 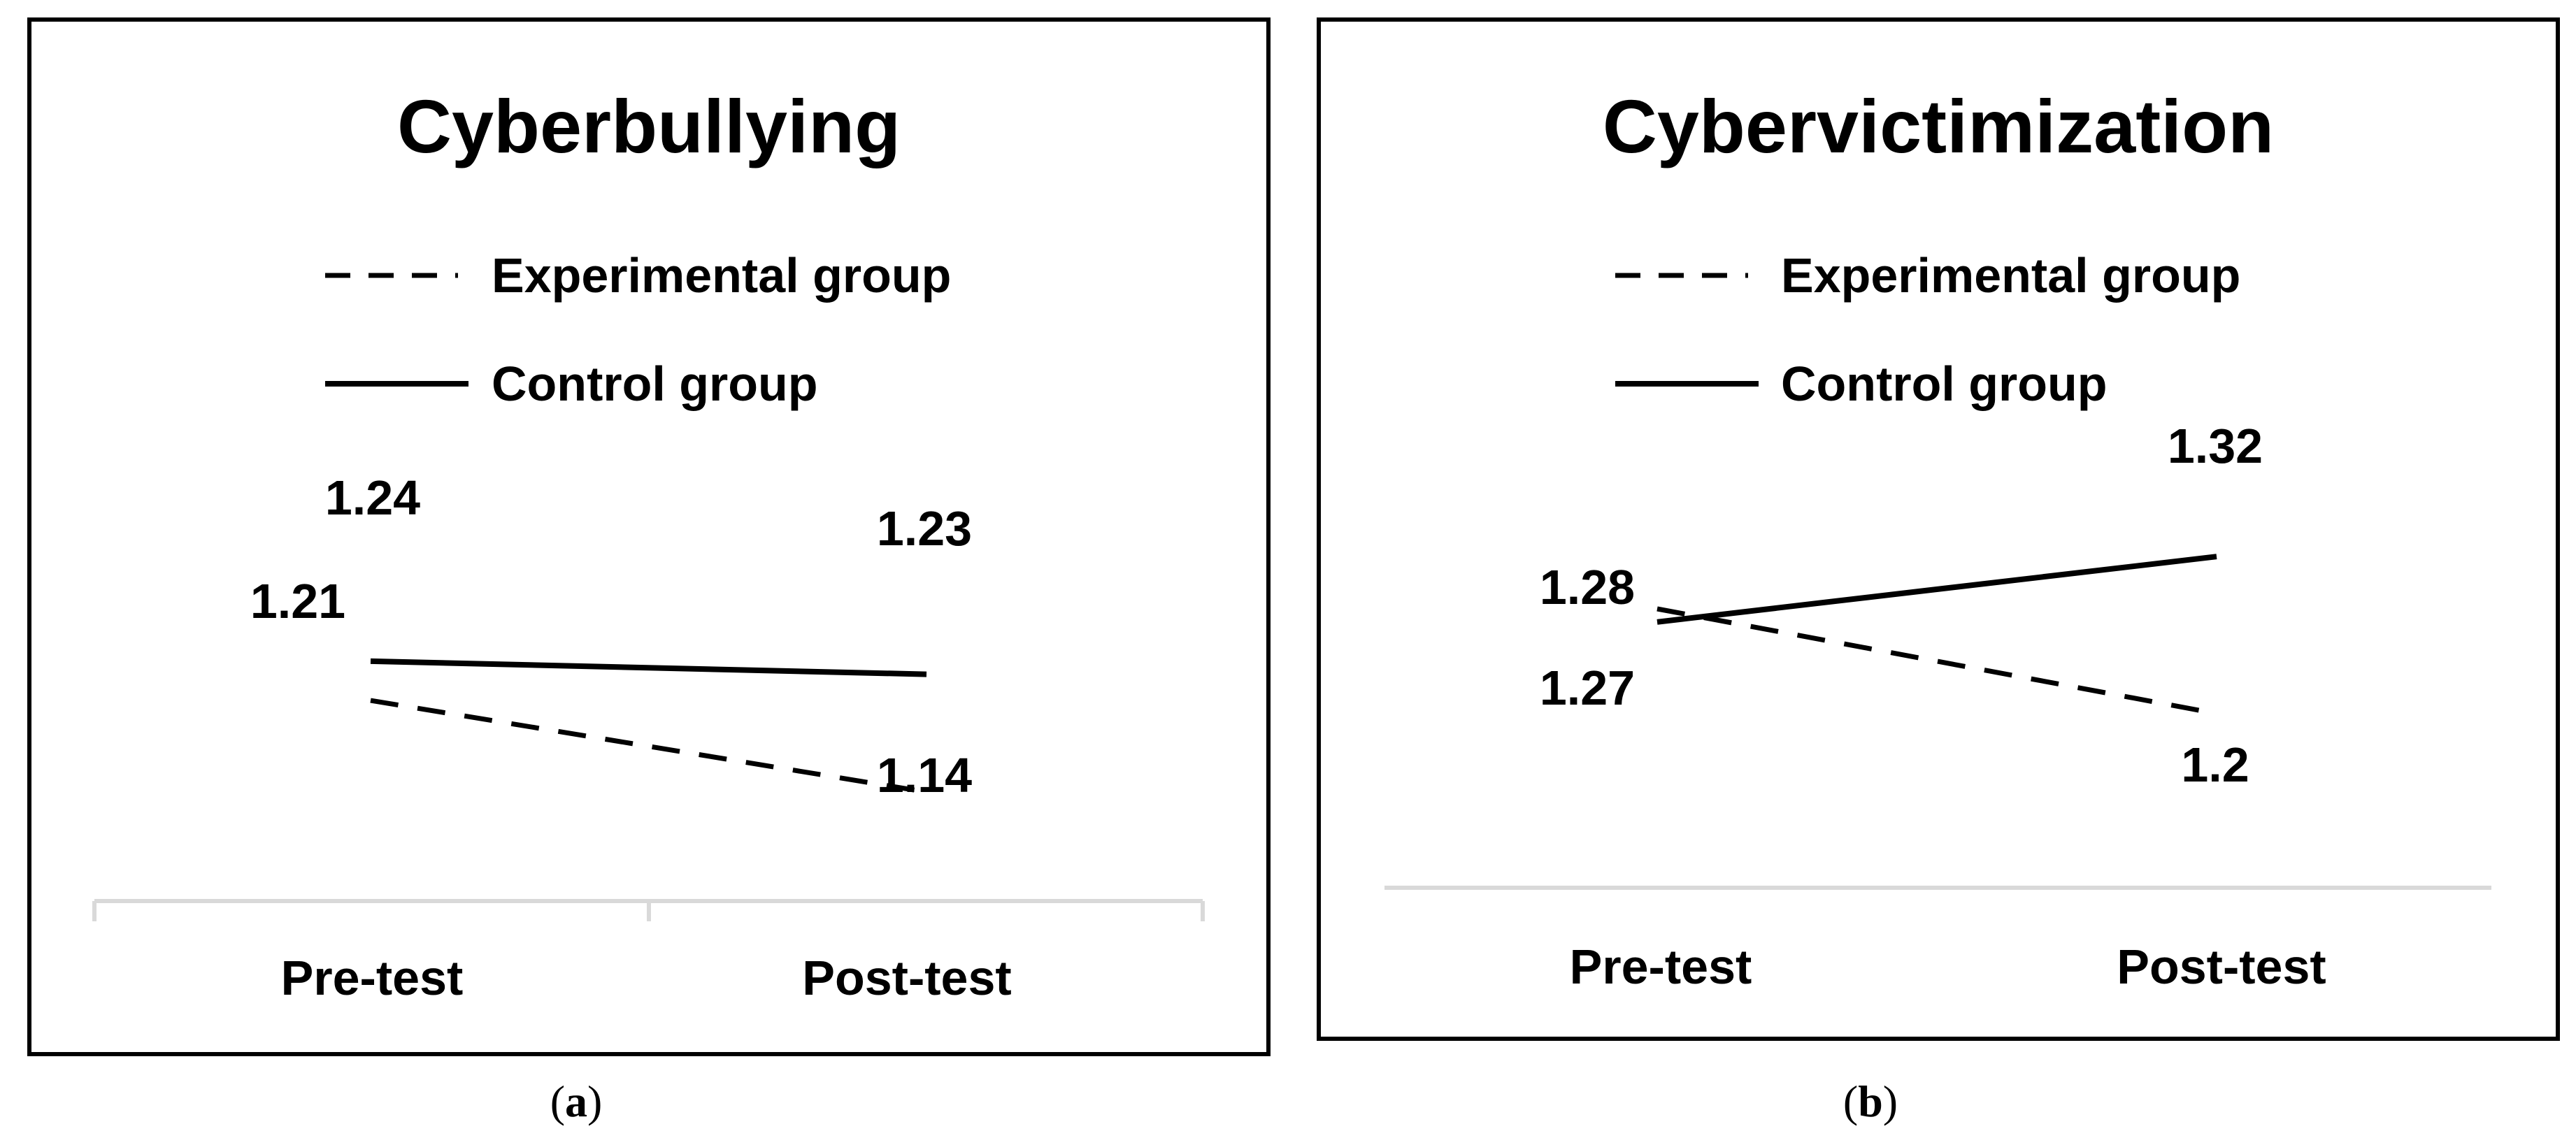 I want to click on panel-a-x-axis: Pre-test Post-test, so click(x=648, y=952).